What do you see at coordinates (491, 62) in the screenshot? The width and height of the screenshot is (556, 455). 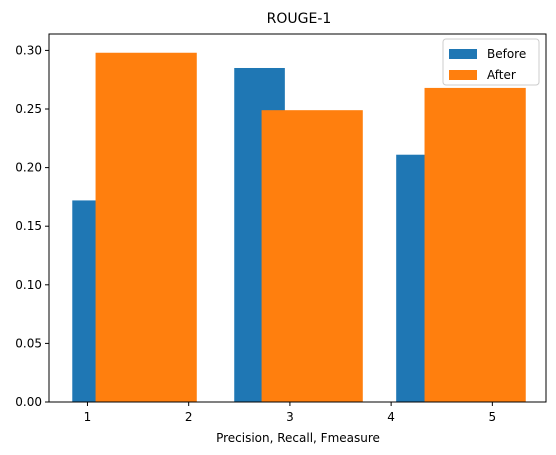 I see `legend: Before After` at bounding box center [491, 62].